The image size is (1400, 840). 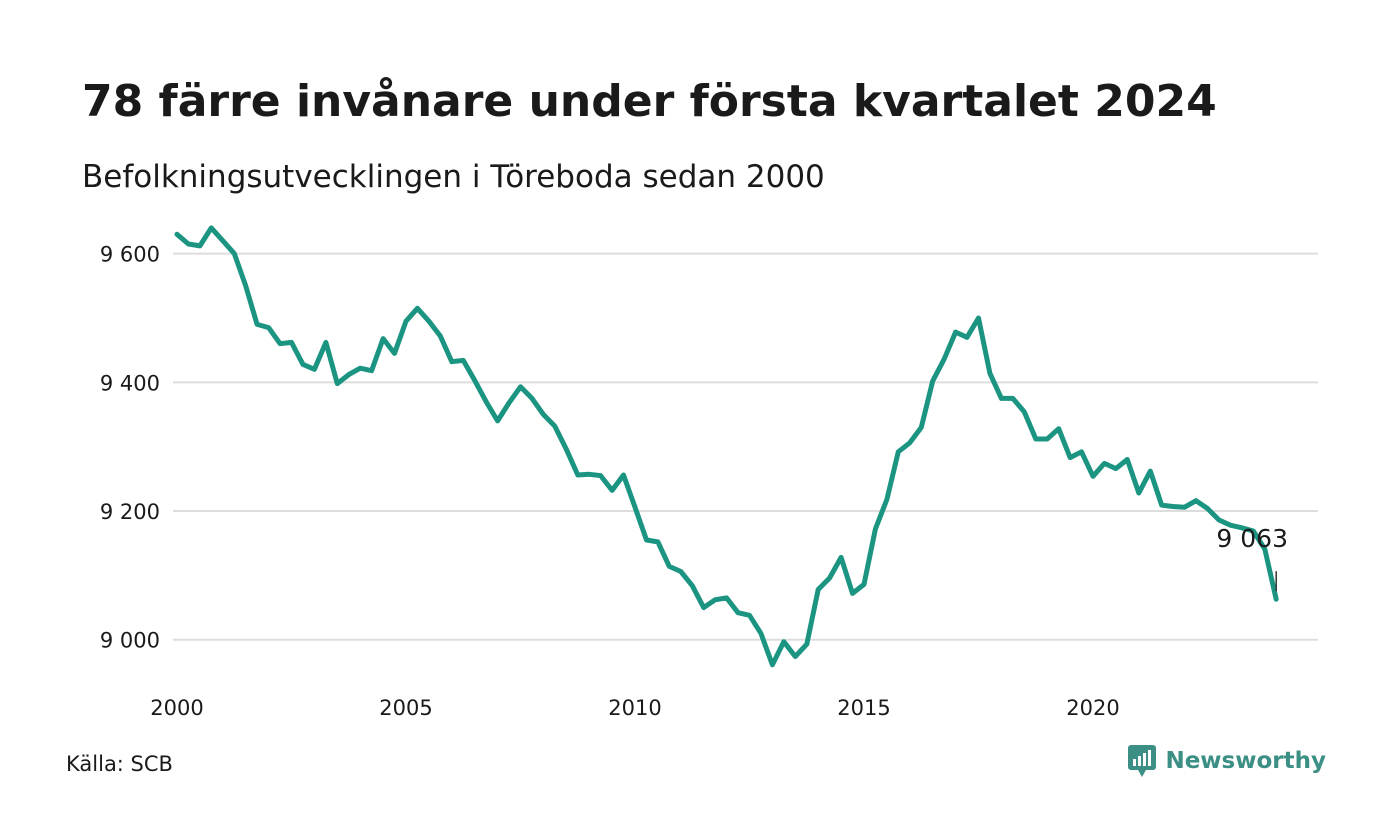 I want to click on y-axis-ticks: 9 000 9 200 9 400 9 600, so click(x=130, y=448).